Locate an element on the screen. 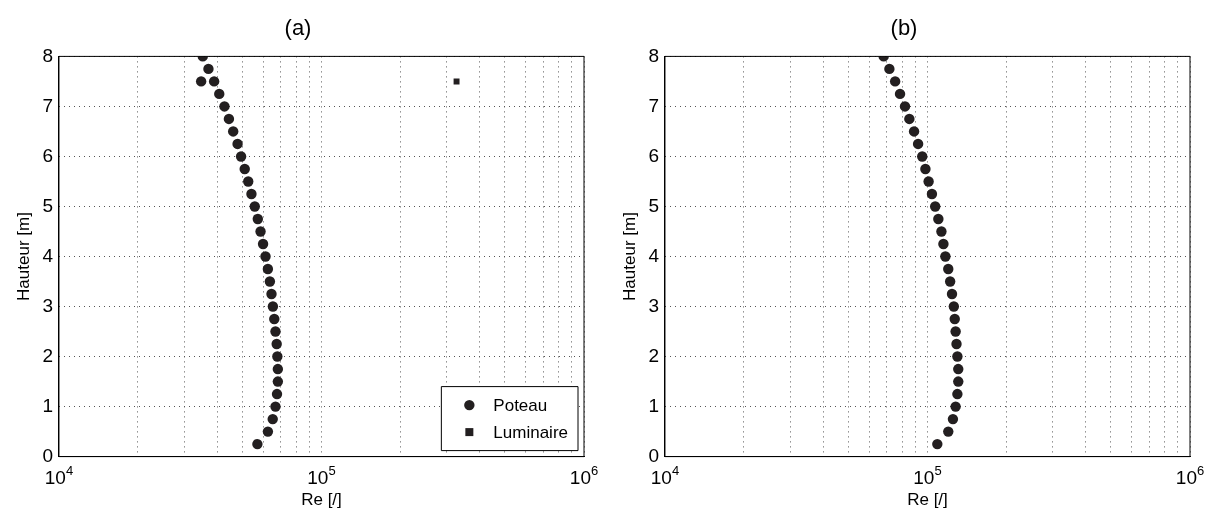 The width and height of the screenshot is (1229, 519). legend-label: Luminaire is located at coordinates (531, 432).